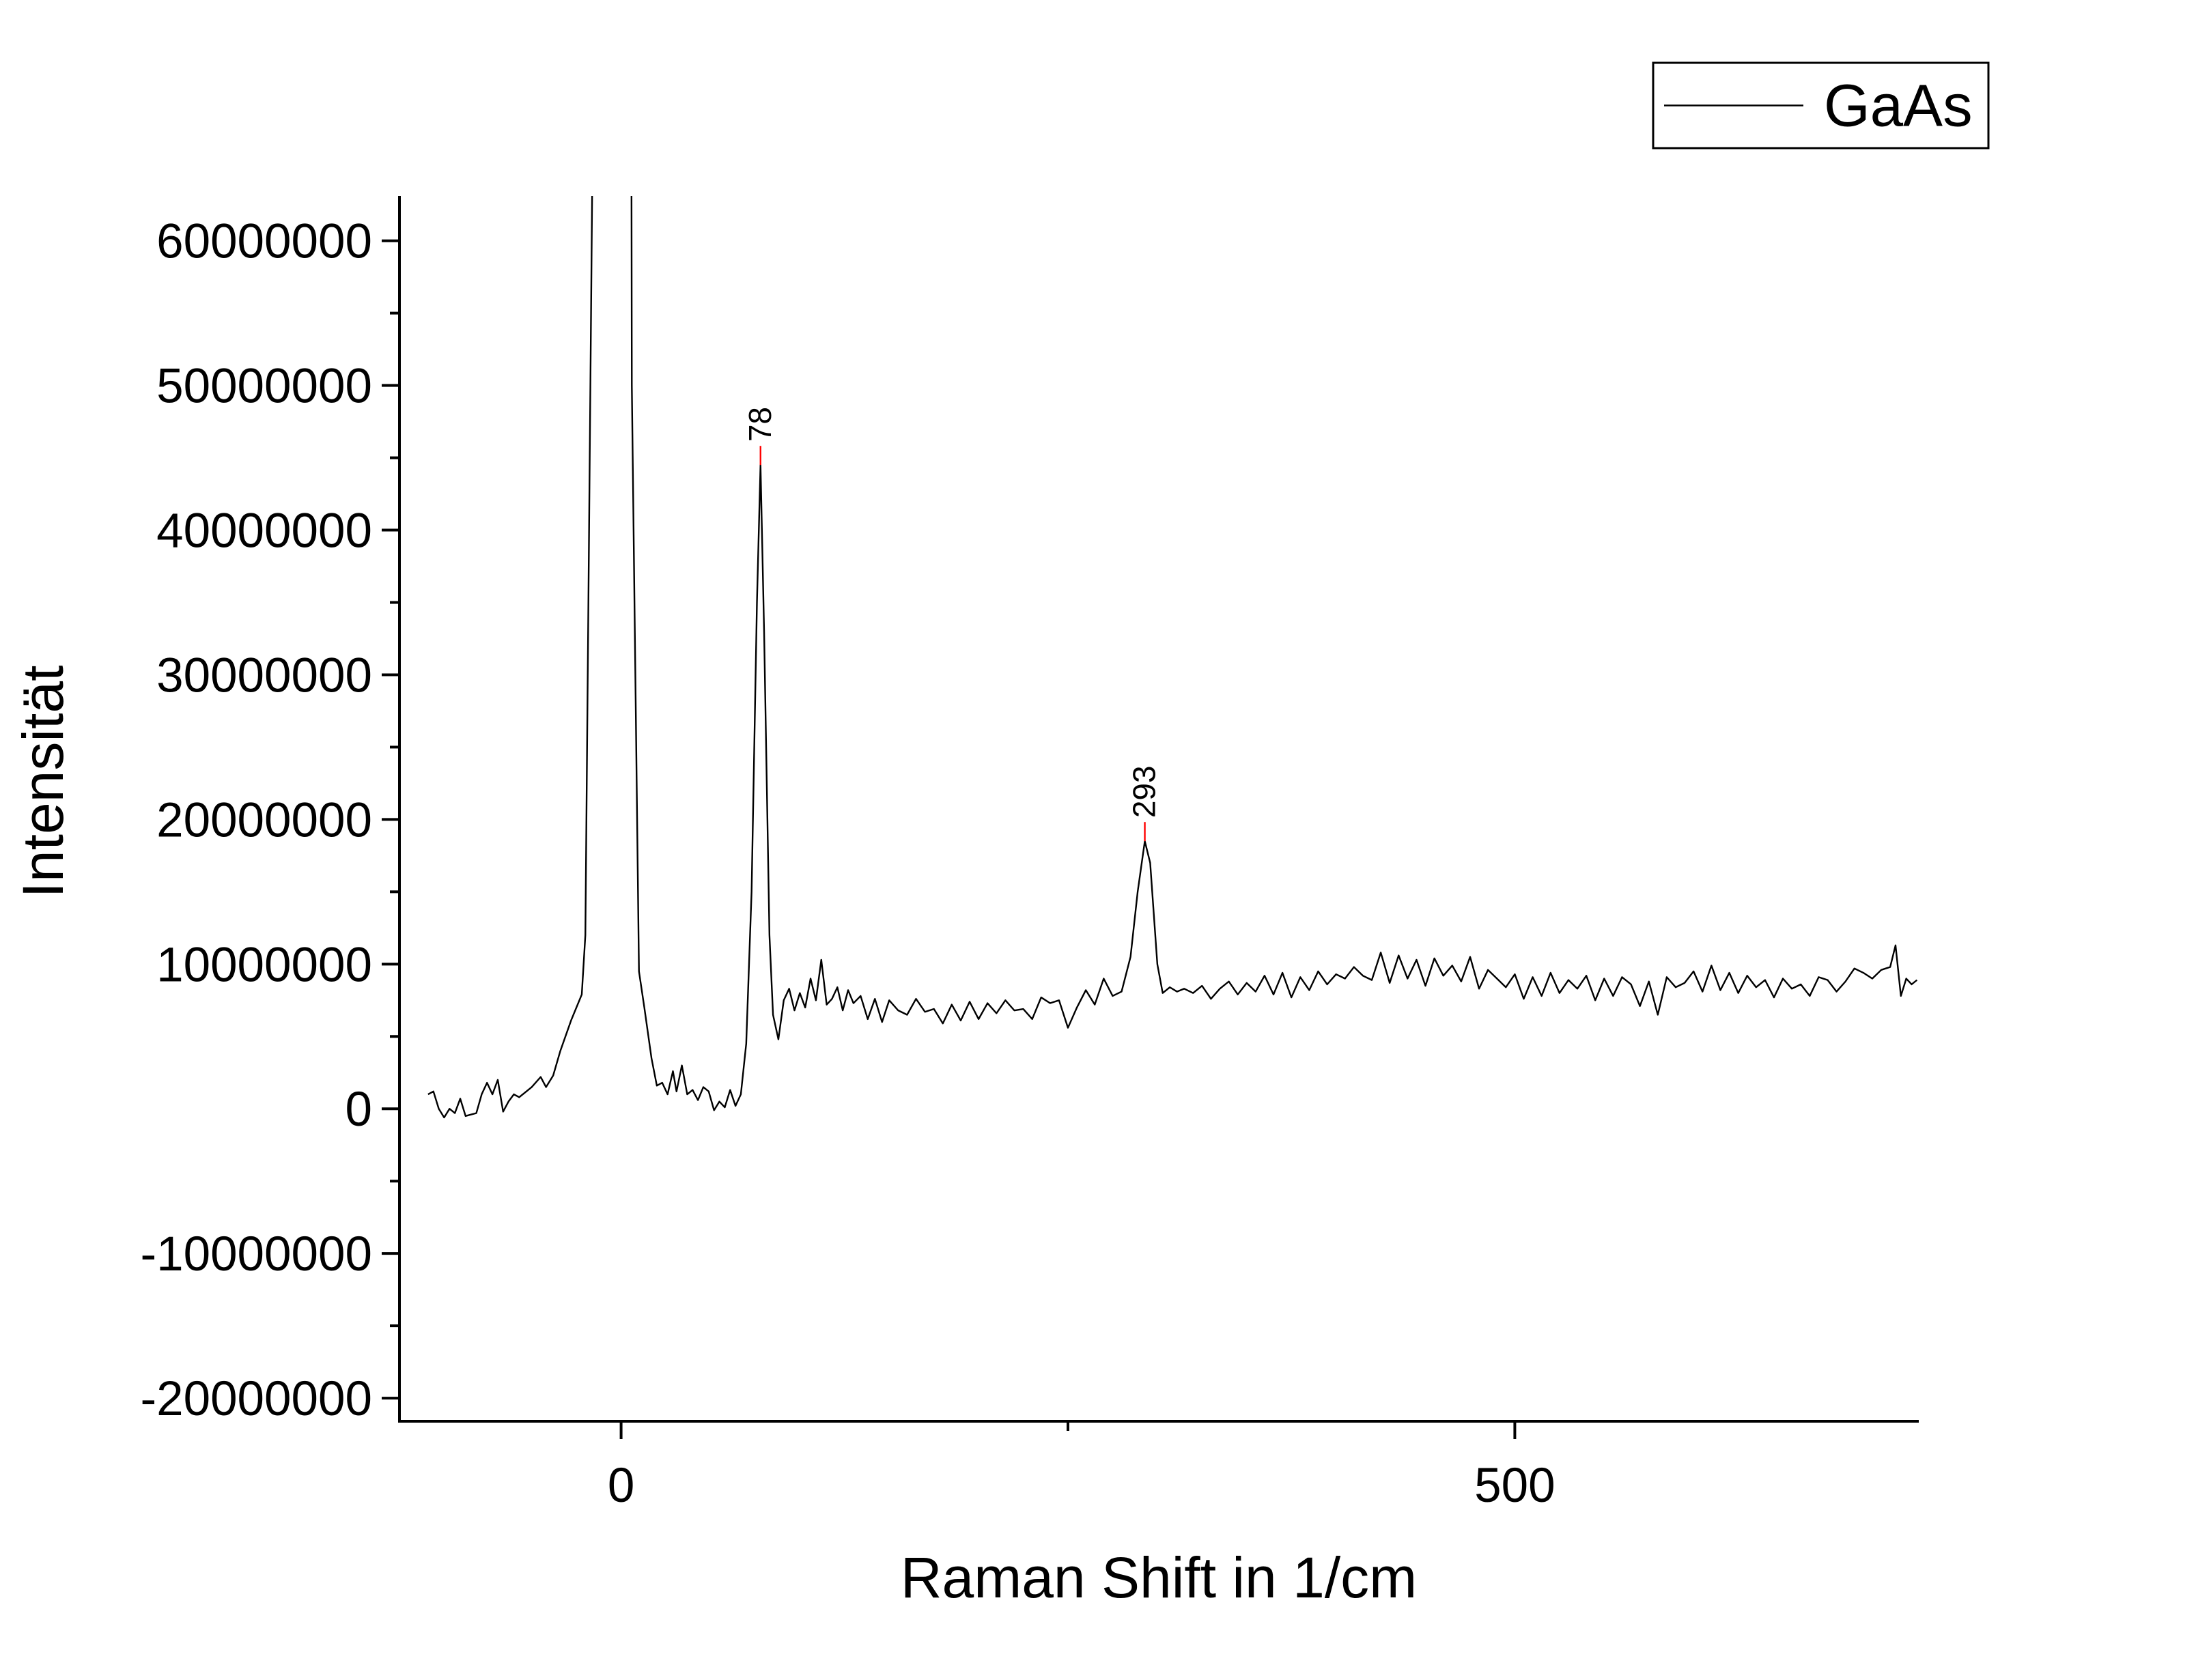 Image resolution: width=2196 pixels, height=1680 pixels. Describe the element at coordinates (359, 1110) in the screenshot. I see `y-tick-label: 0` at that location.